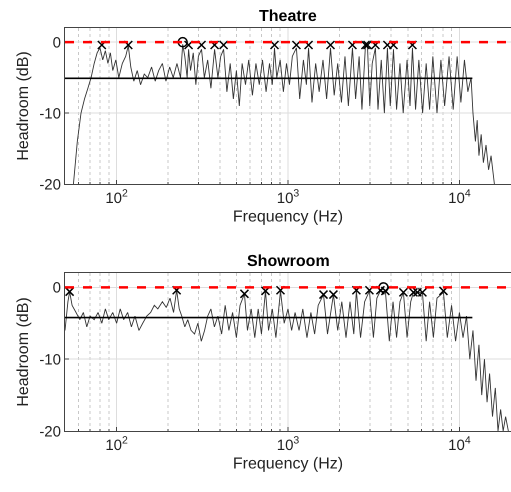  I want to click on chart-title: Theatre, so click(288, 16).